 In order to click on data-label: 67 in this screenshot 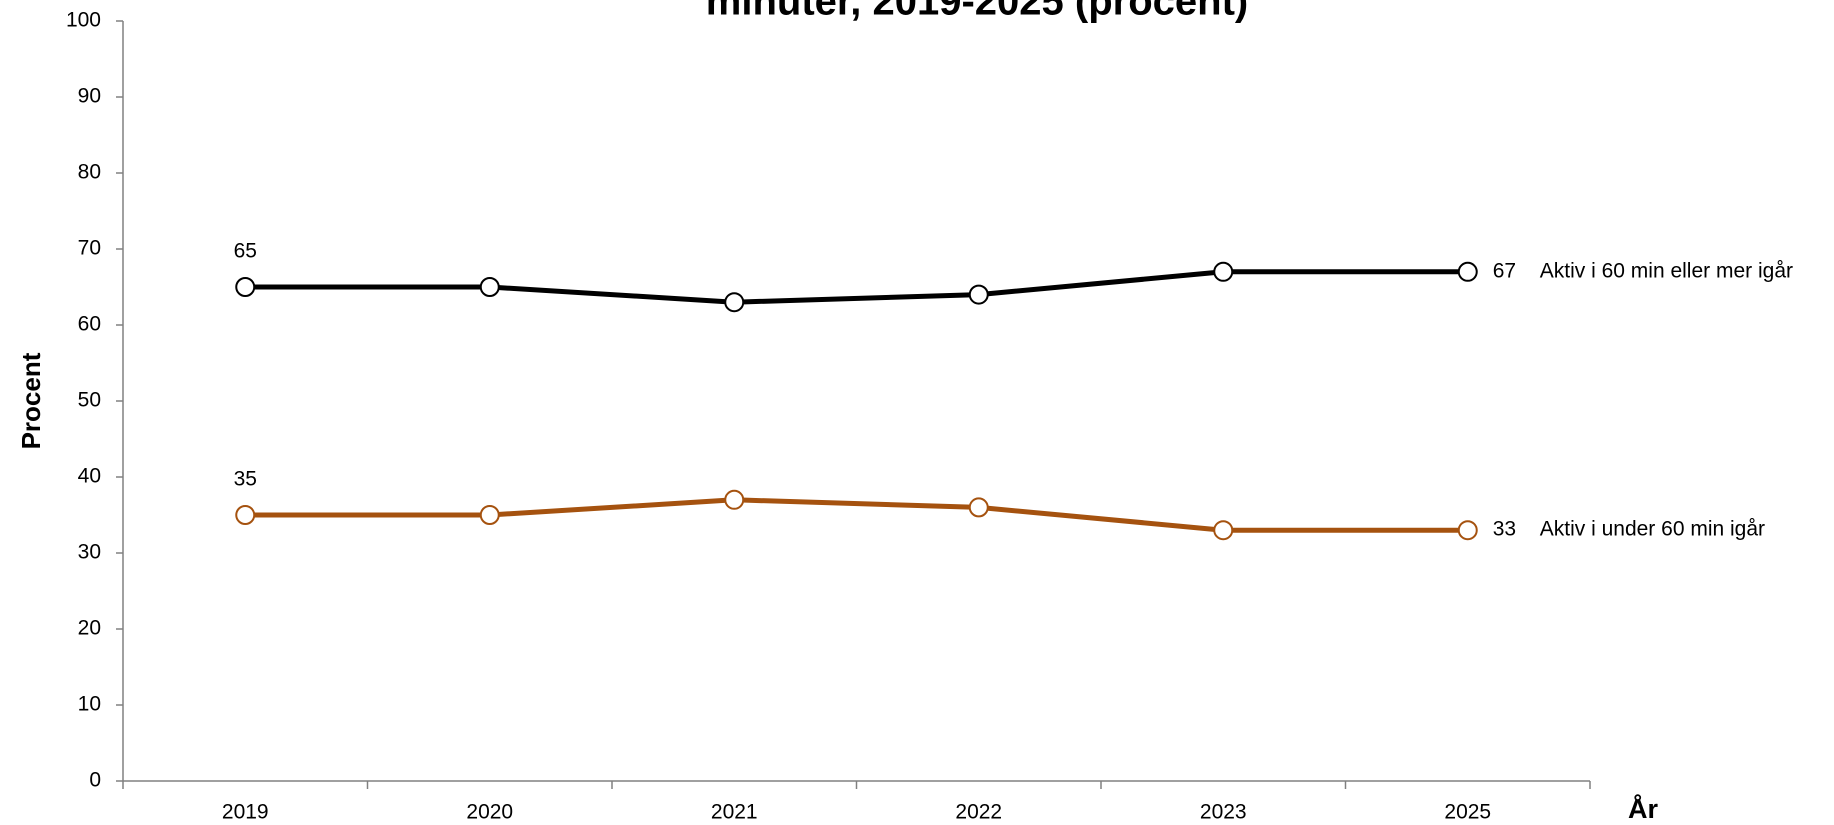, I will do `click(1504, 270)`.